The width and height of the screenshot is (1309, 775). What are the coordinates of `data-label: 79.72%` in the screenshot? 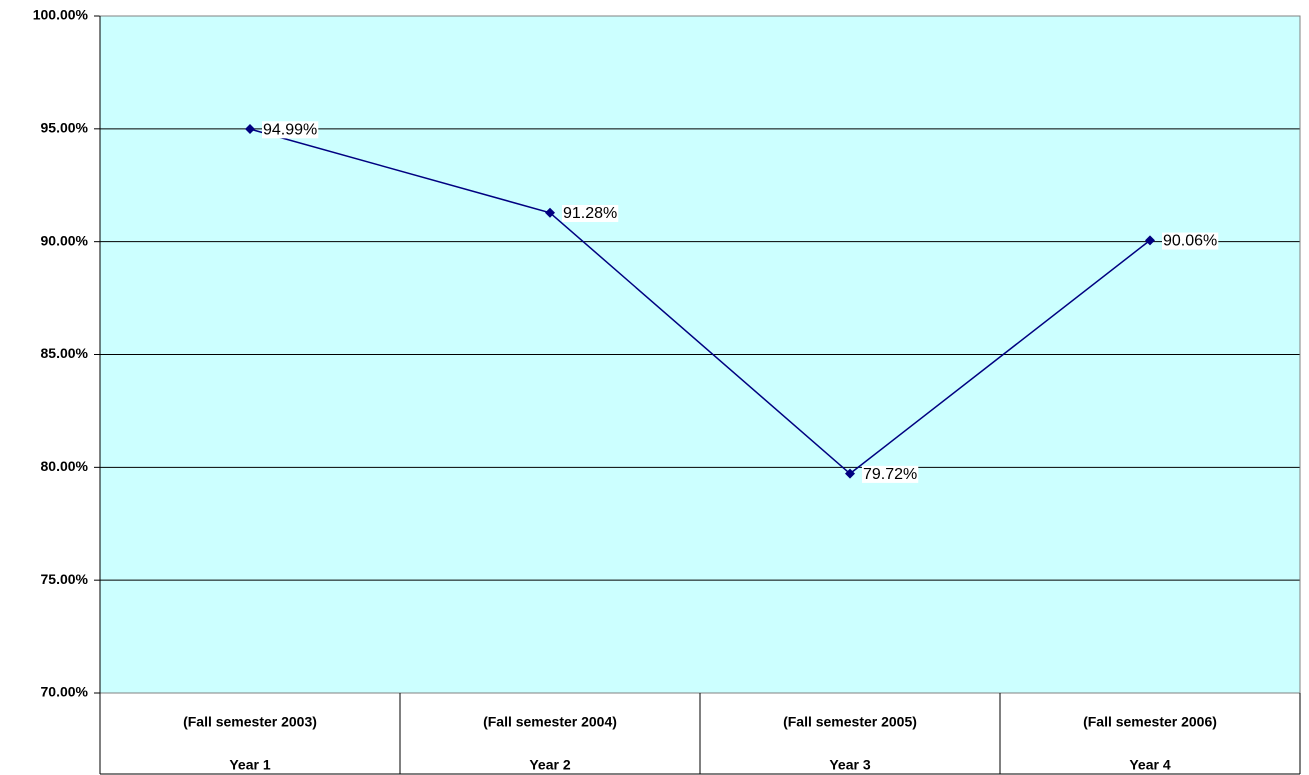 It's located at (890, 474).